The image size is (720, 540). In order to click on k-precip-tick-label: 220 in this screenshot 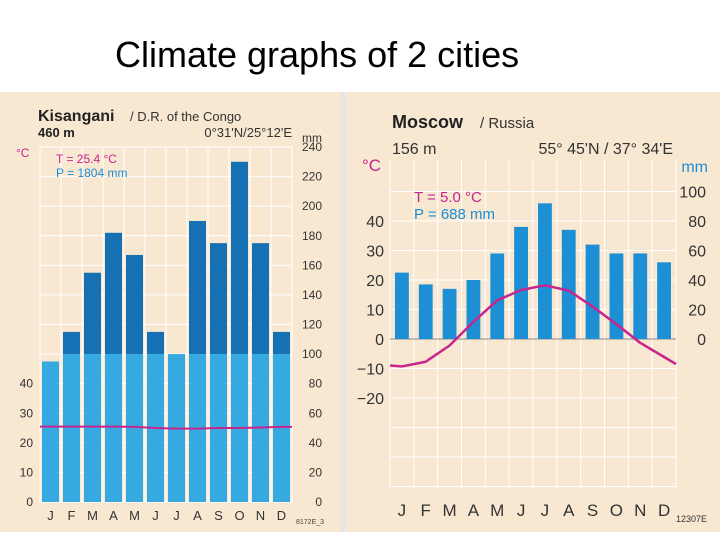, I will do `click(312, 177)`.